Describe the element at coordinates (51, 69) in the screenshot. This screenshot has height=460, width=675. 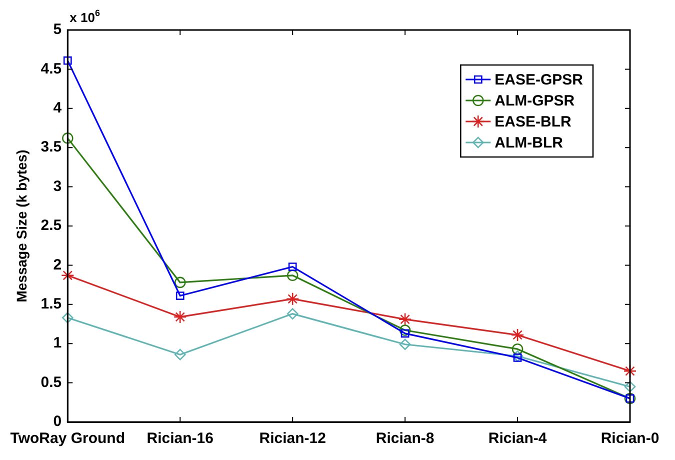
I see `y-tick-label: 4.5` at that location.